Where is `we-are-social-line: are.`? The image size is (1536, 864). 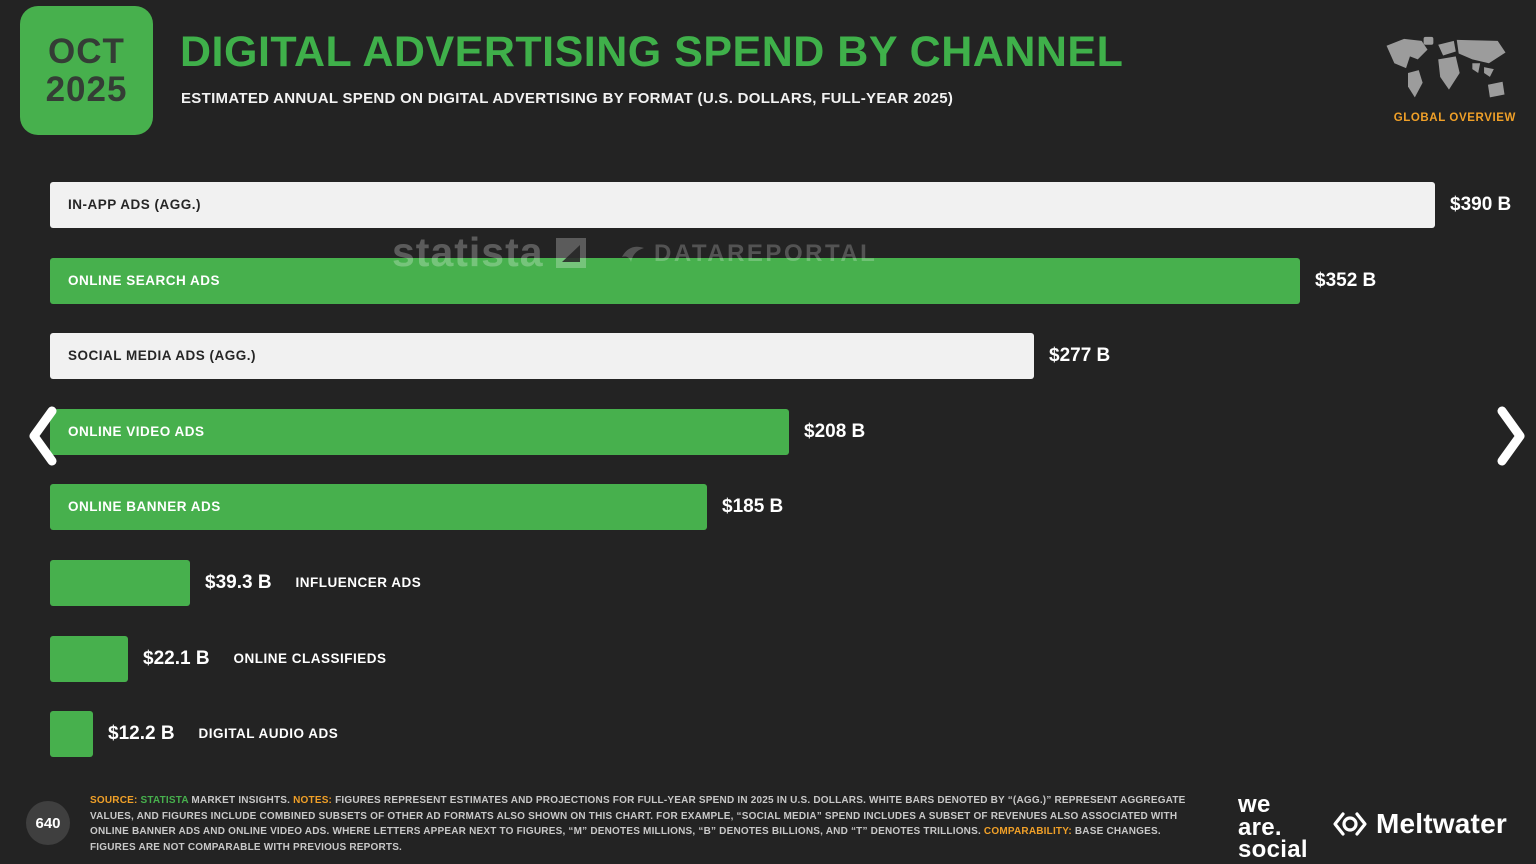
we-are-social-line: are. is located at coordinates (1260, 827).